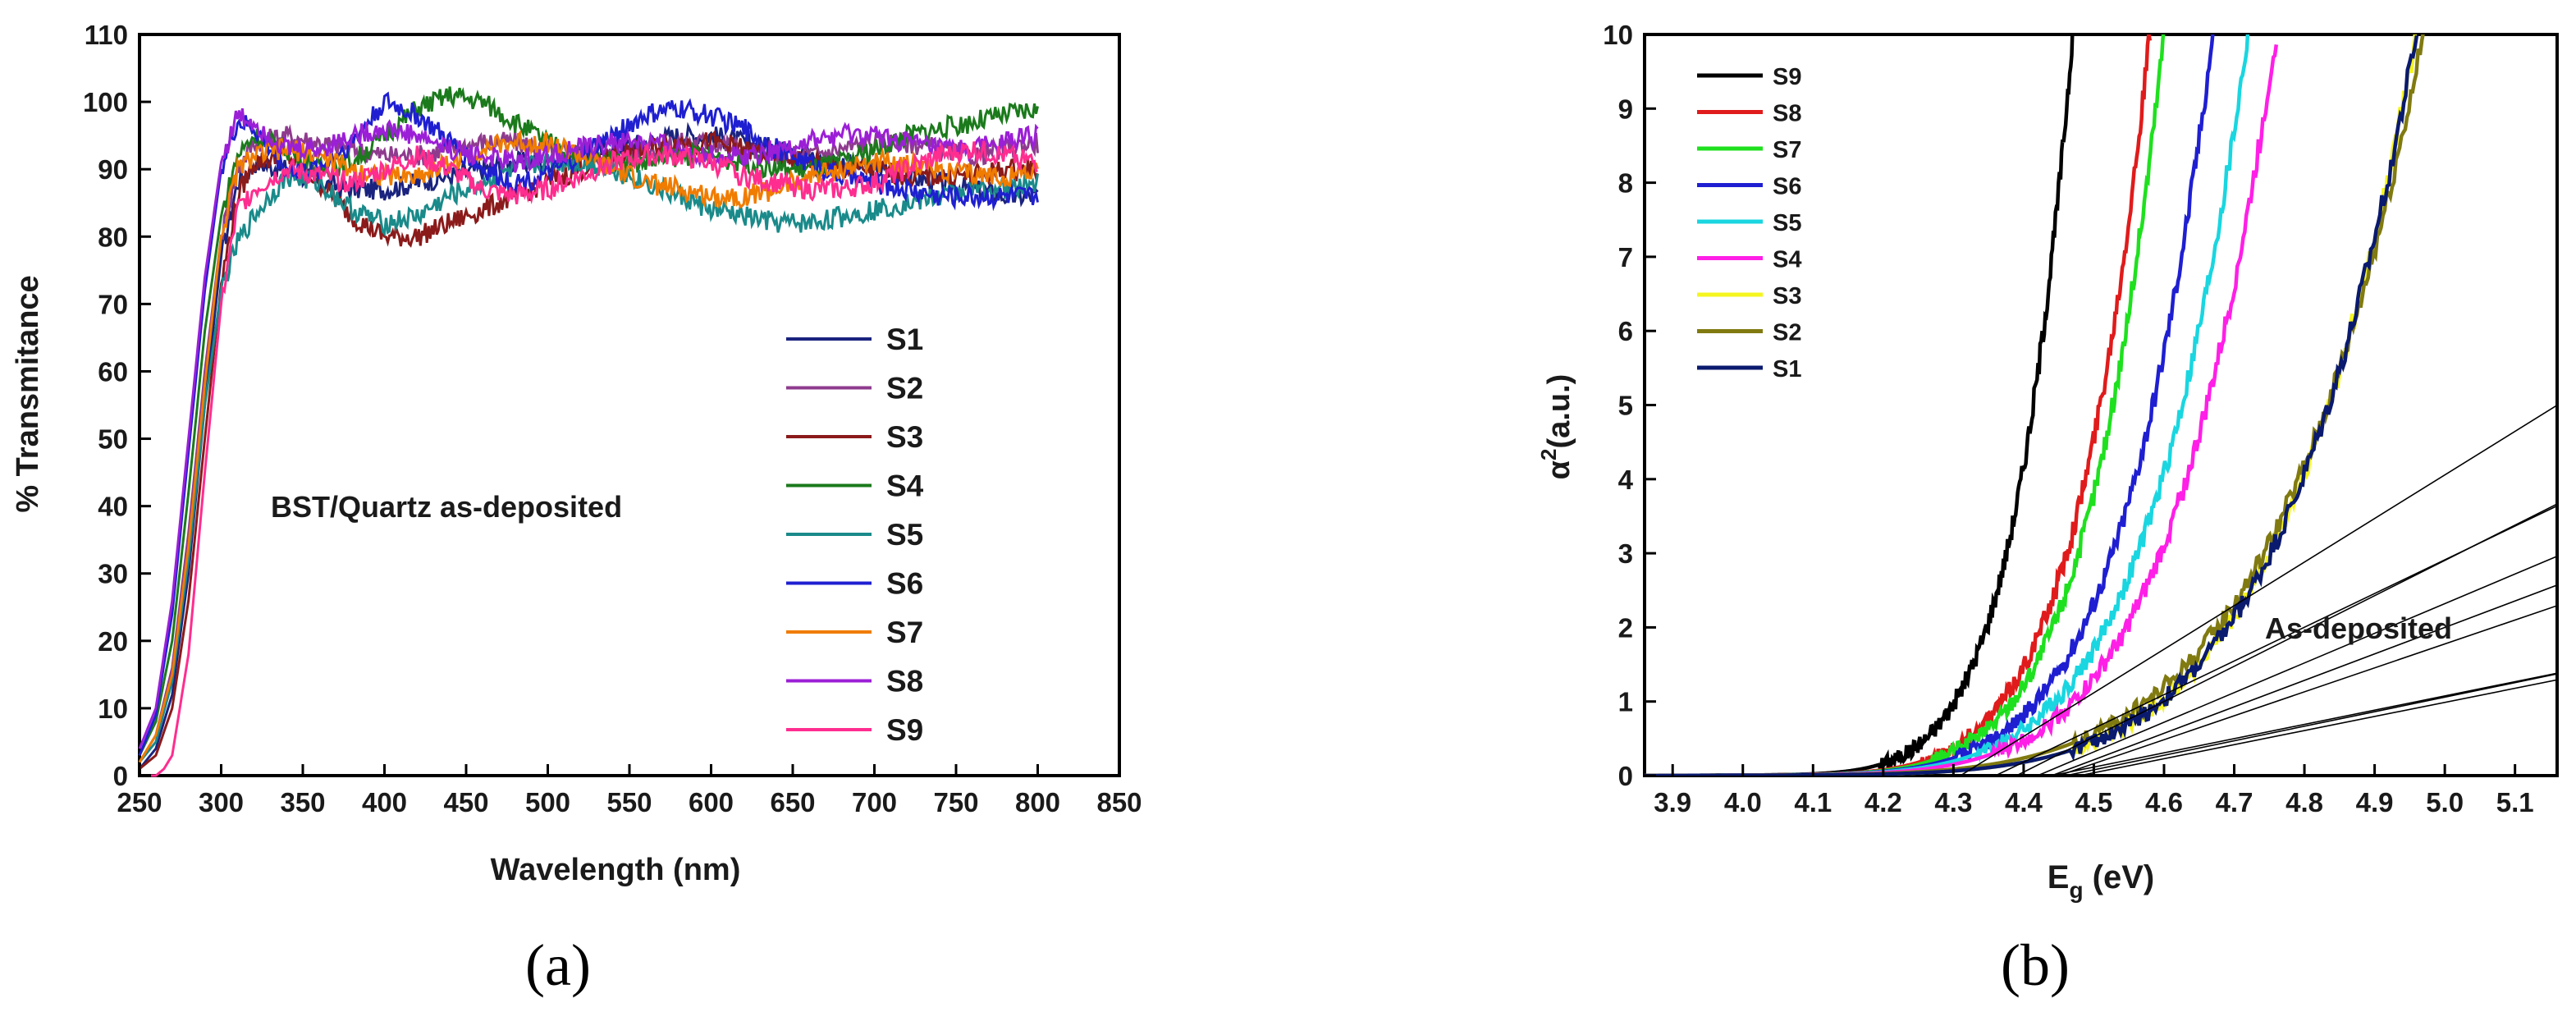 This screenshot has height=1012, width=2576. Describe the element at coordinates (113, 574) in the screenshot. I see `y-tick-label: 30` at that location.